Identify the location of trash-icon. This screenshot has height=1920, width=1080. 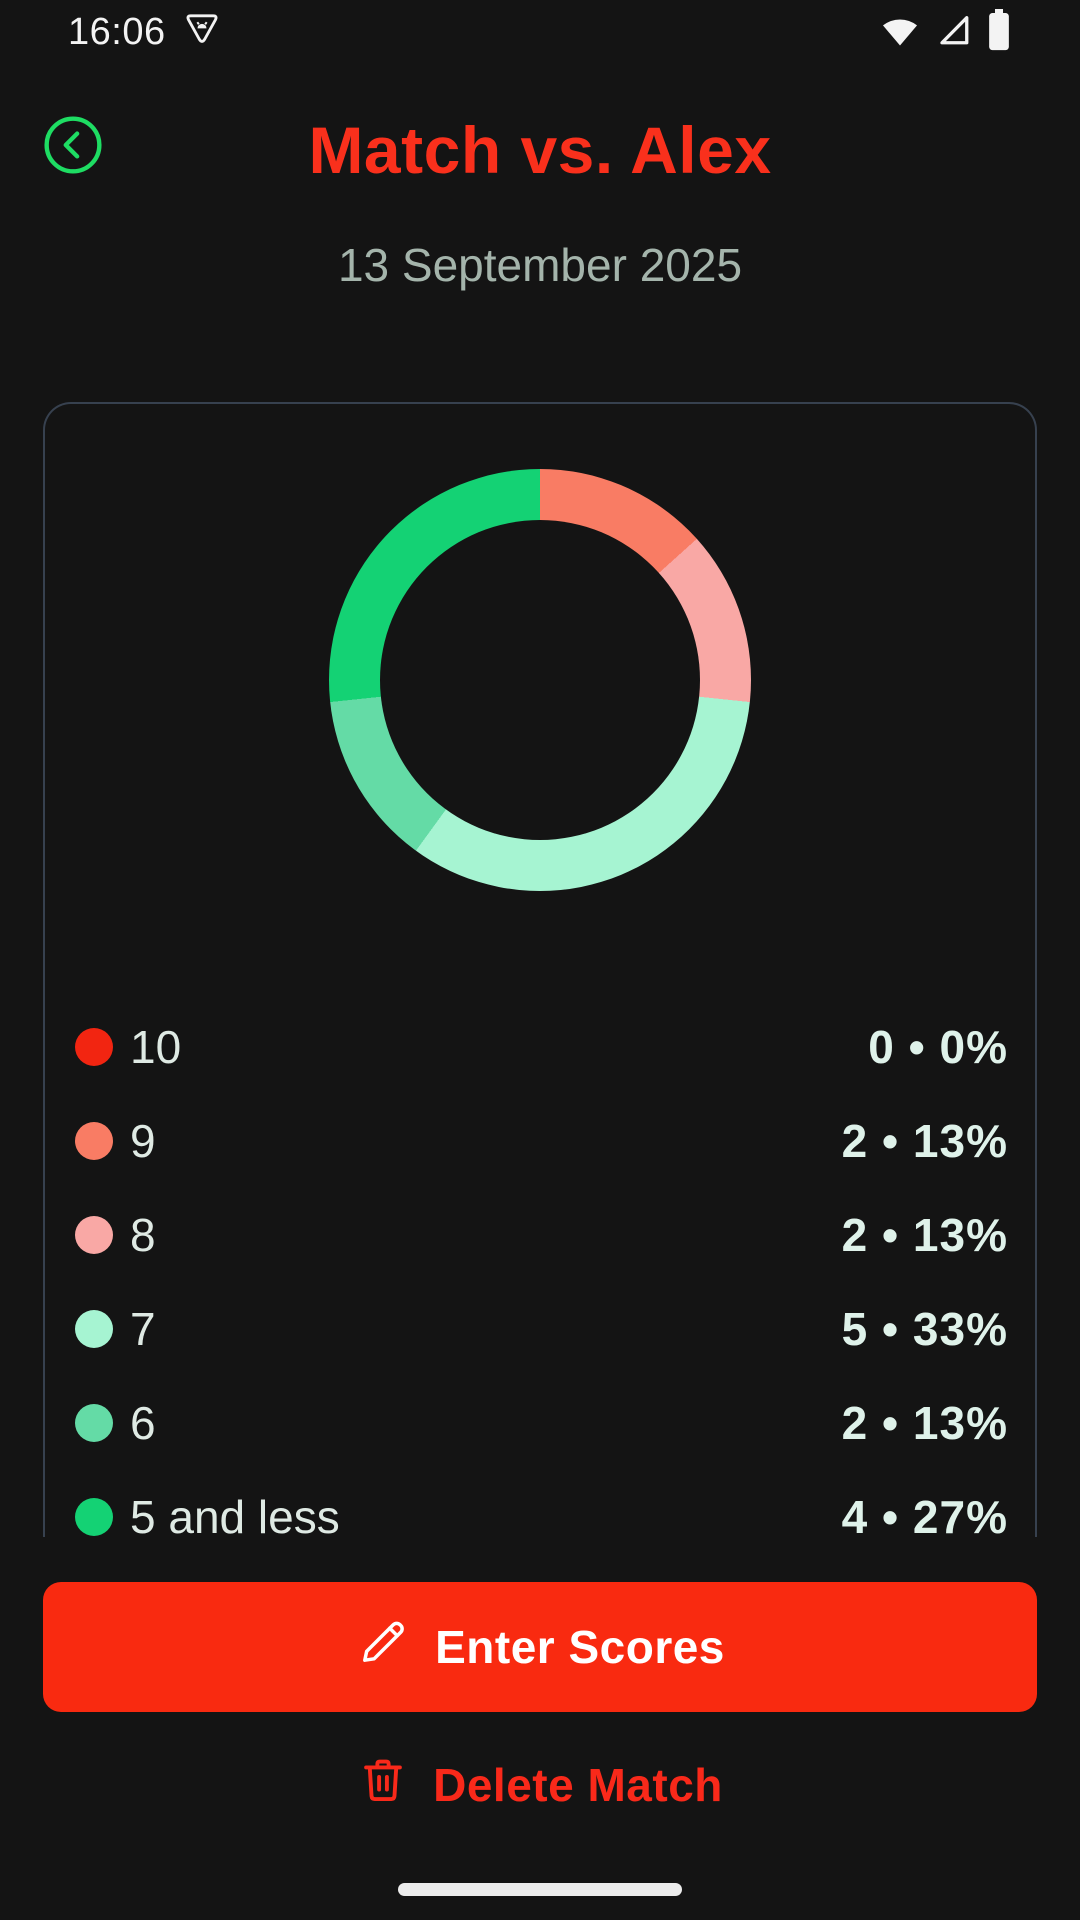
(383, 1785).